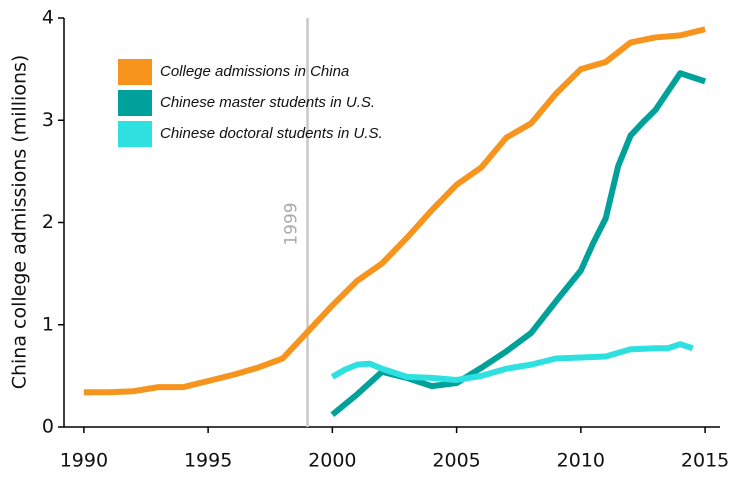 The width and height of the screenshot is (736, 480). Describe the element at coordinates (84, 461) in the screenshot. I see `x-tick-label: 1990` at that location.